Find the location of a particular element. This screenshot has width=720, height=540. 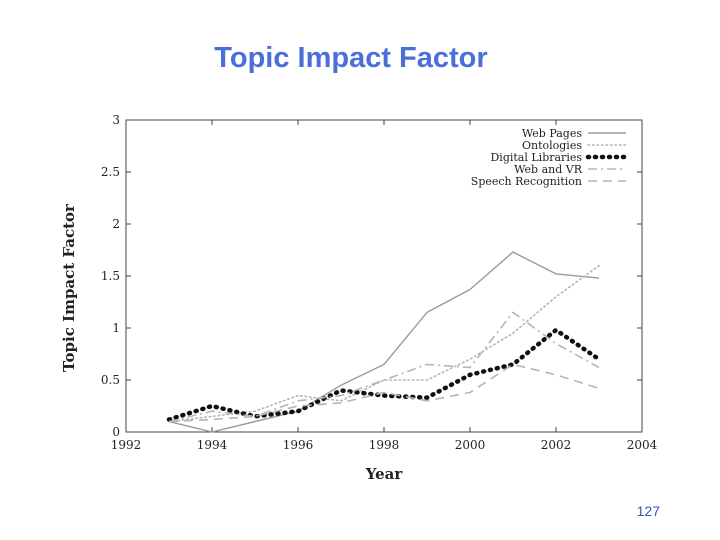

y-tick-label: 2 is located at coordinates (116, 224).